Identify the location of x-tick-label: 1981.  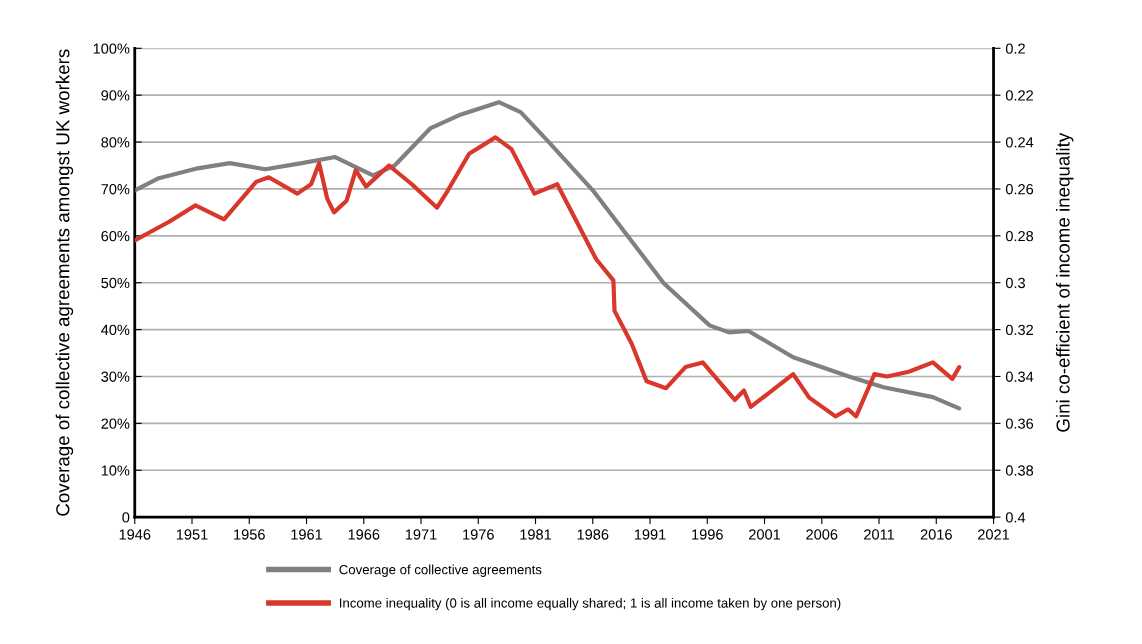
(536, 534).